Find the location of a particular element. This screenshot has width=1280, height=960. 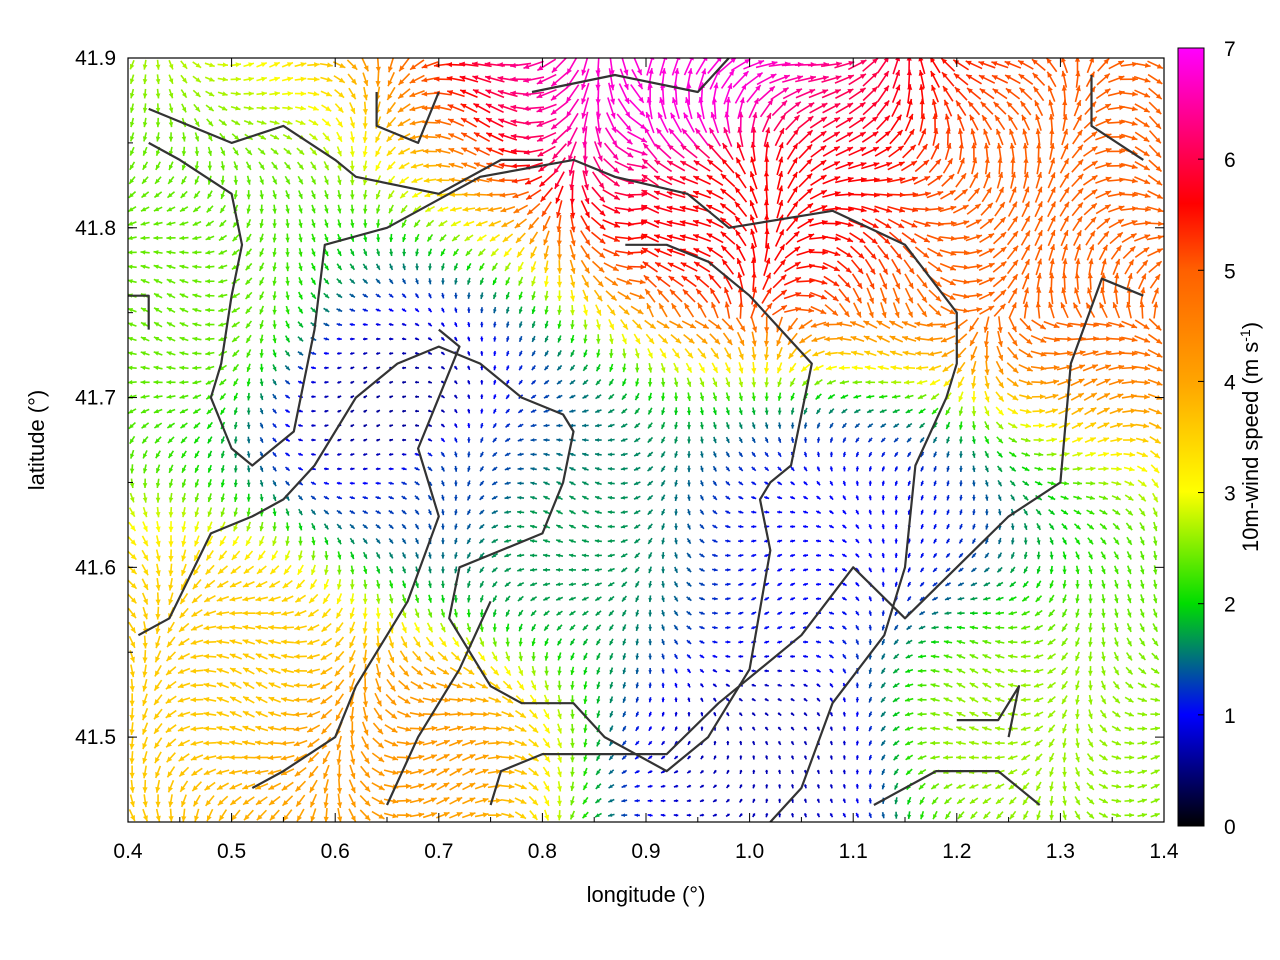

colorbar-tick-label: 2 is located at coordinates (1230, 605).